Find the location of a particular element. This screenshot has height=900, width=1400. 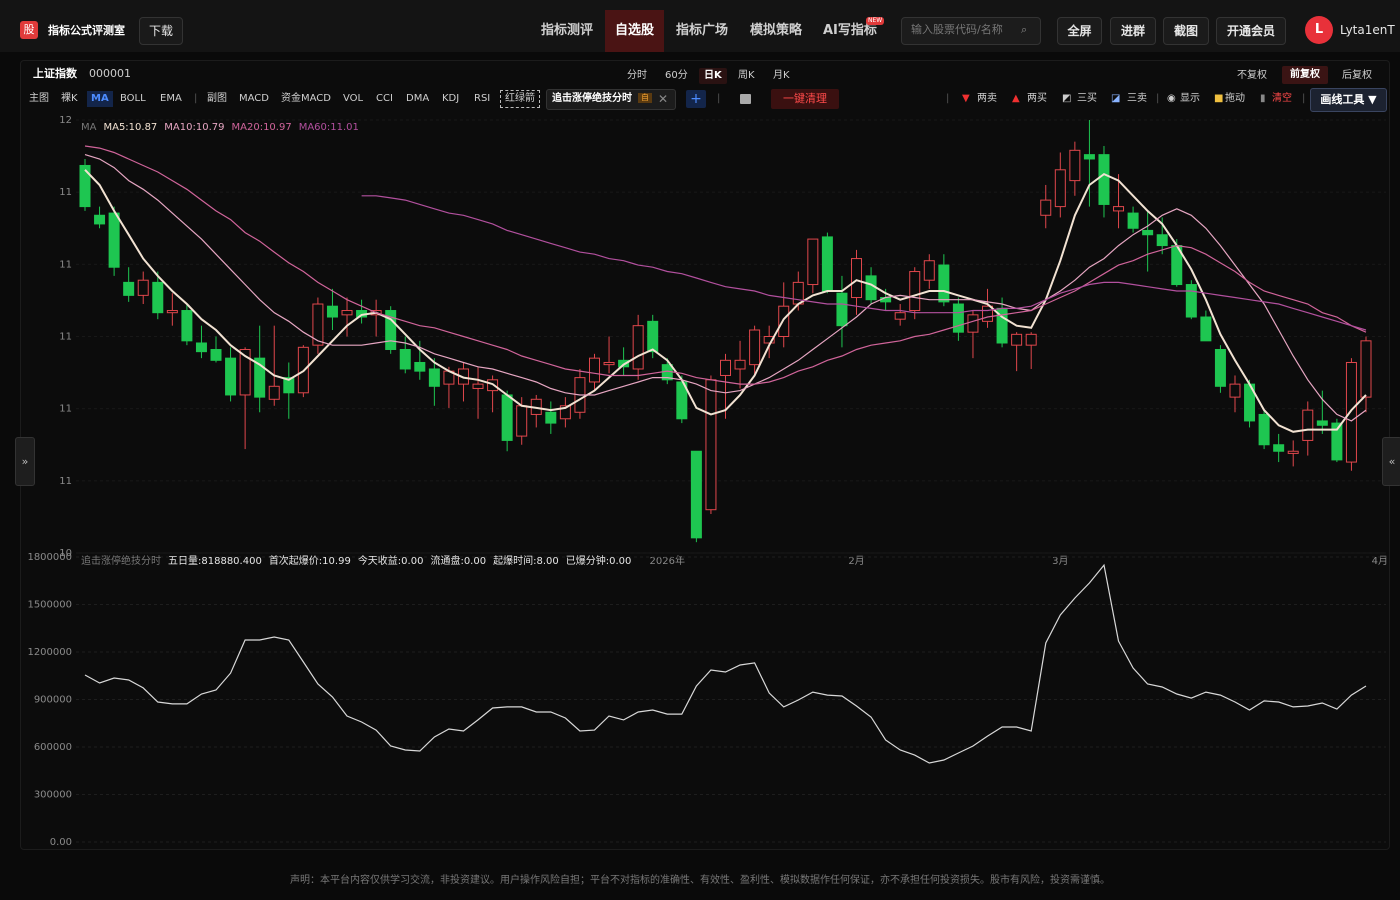

y-tick-label: 1800000 is located at coordinates (49, 557).